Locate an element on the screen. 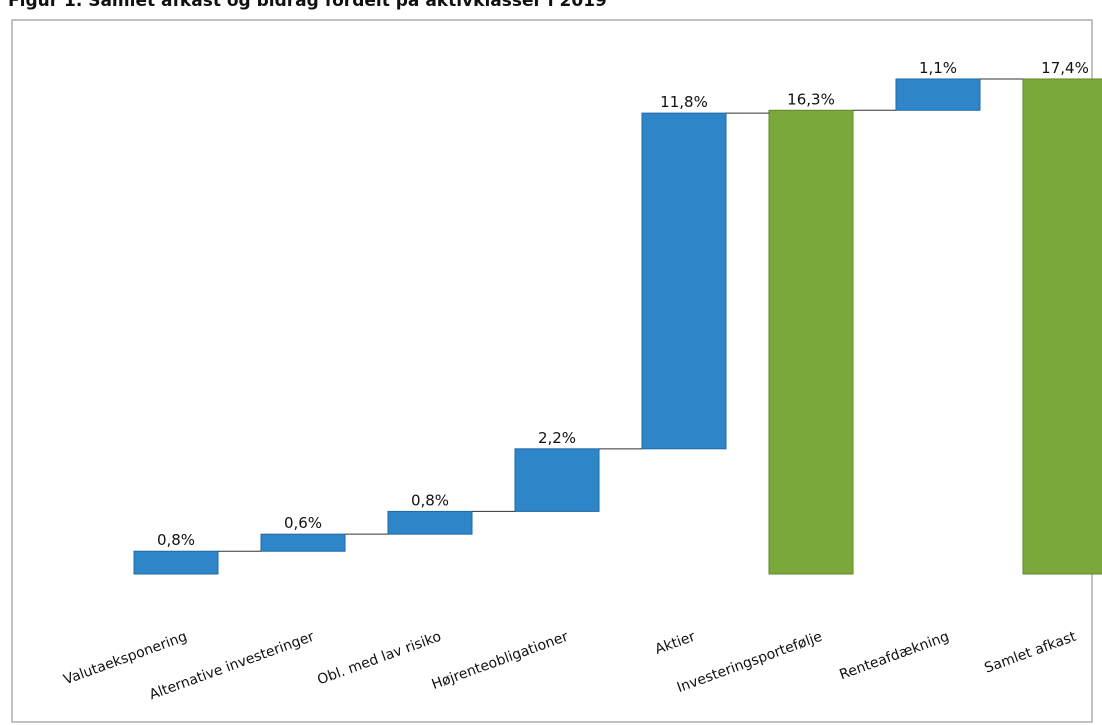 The height and width of the screenshot is (725, 1102). value-label-alternative-investeringer: 0,6% is located at coordinates (303, 523).